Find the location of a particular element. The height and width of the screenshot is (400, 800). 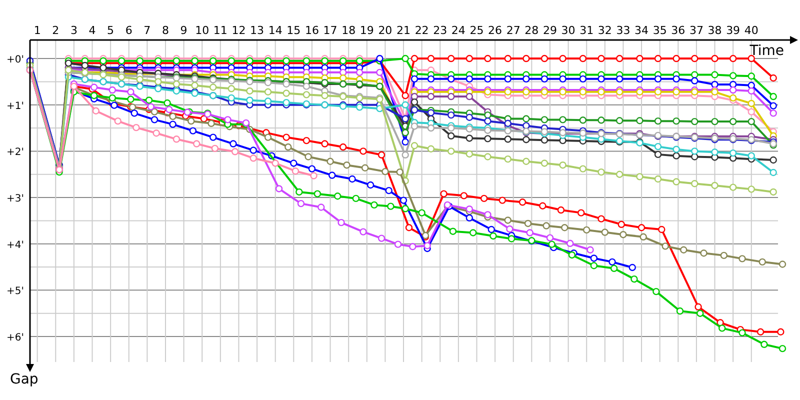

x-tick-label: 20 is located at coordinates (385, 30).